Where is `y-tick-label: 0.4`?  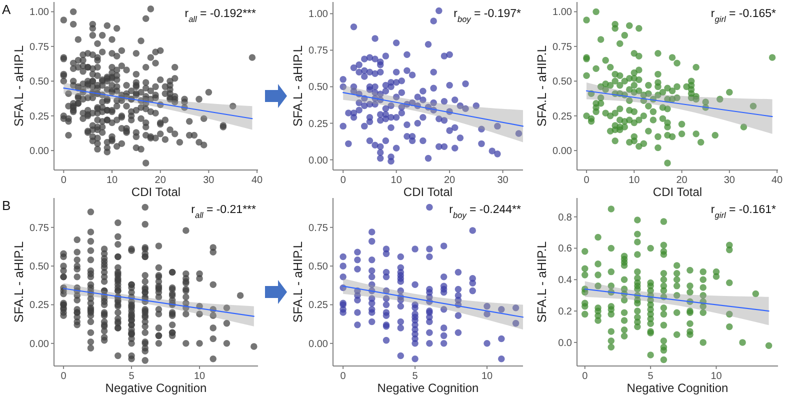 y-tick-label: 0.4 is located at coordinates (565, 280).